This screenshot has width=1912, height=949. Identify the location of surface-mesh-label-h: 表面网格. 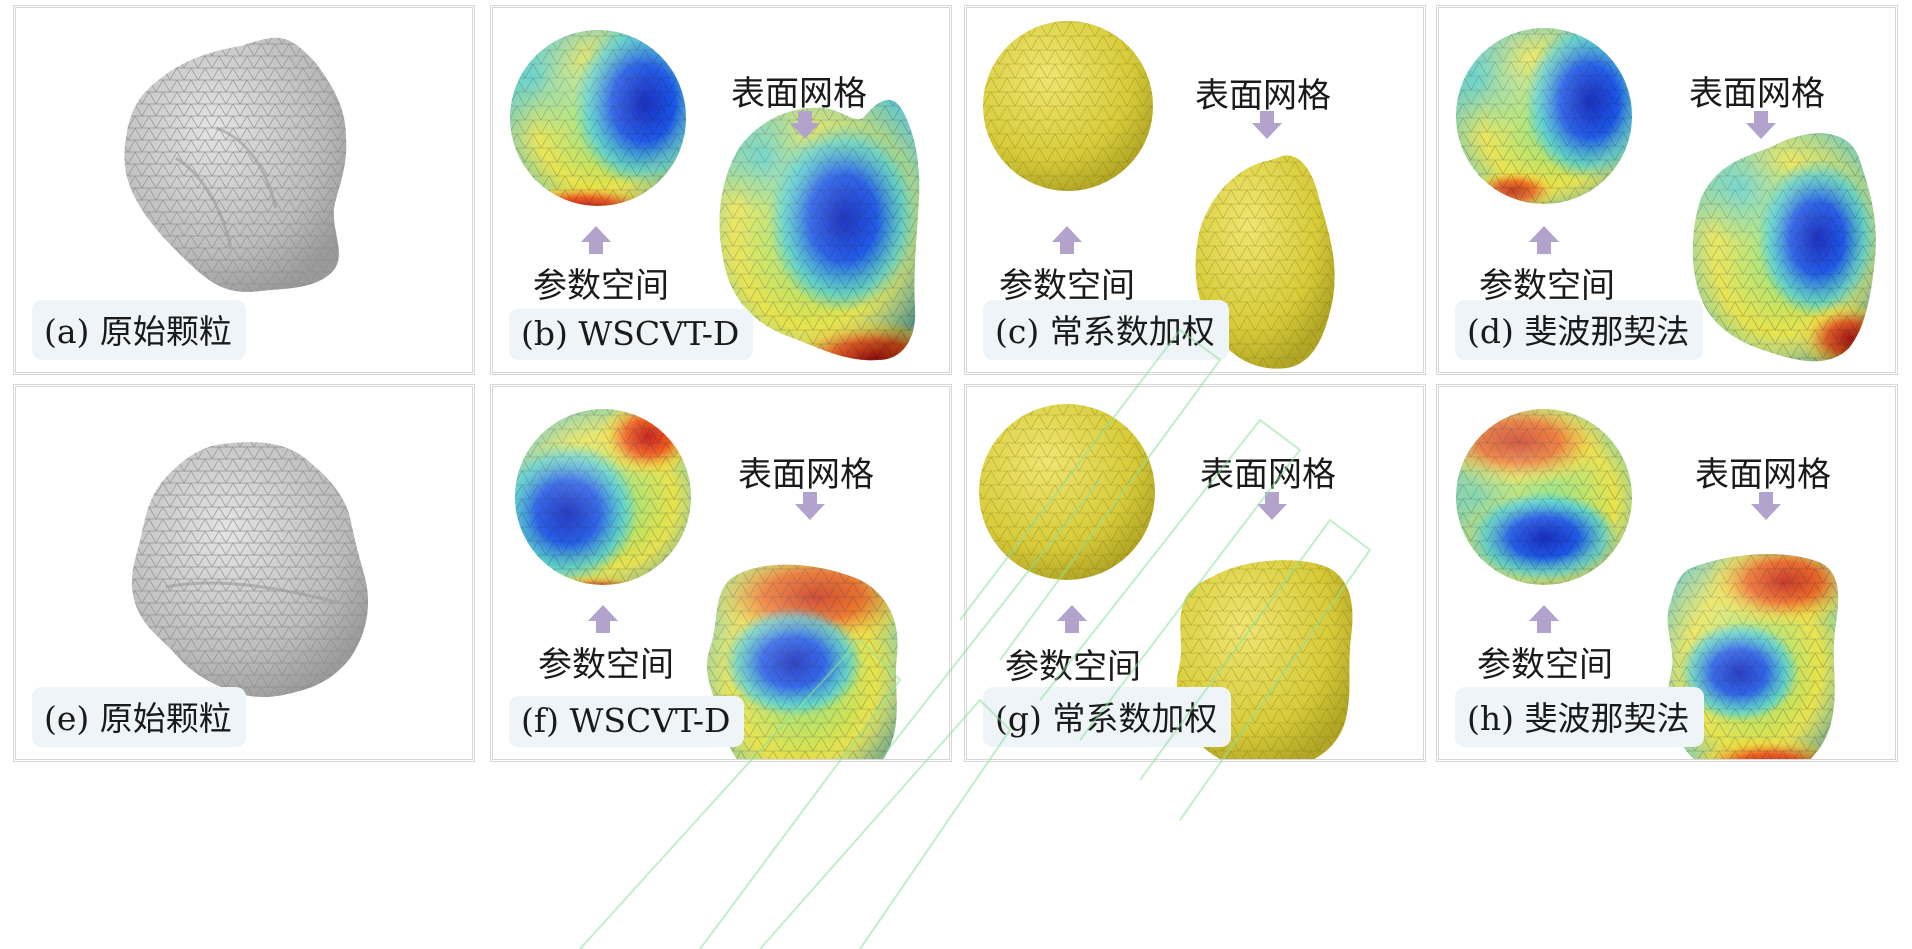
(1763, 475).